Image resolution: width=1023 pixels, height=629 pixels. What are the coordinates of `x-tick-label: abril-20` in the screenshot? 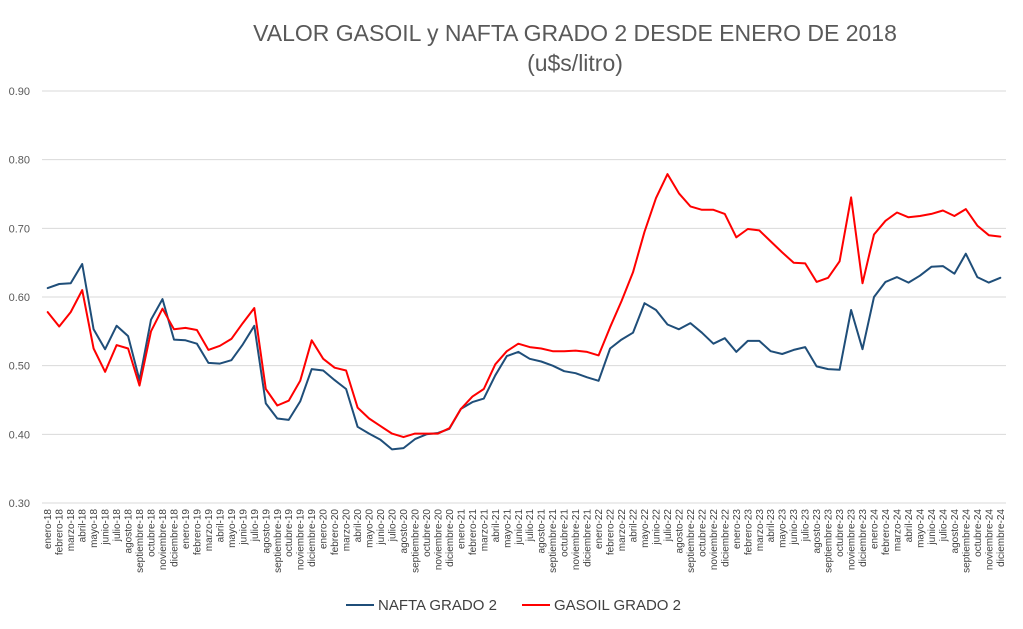 It's located at (358, 526).